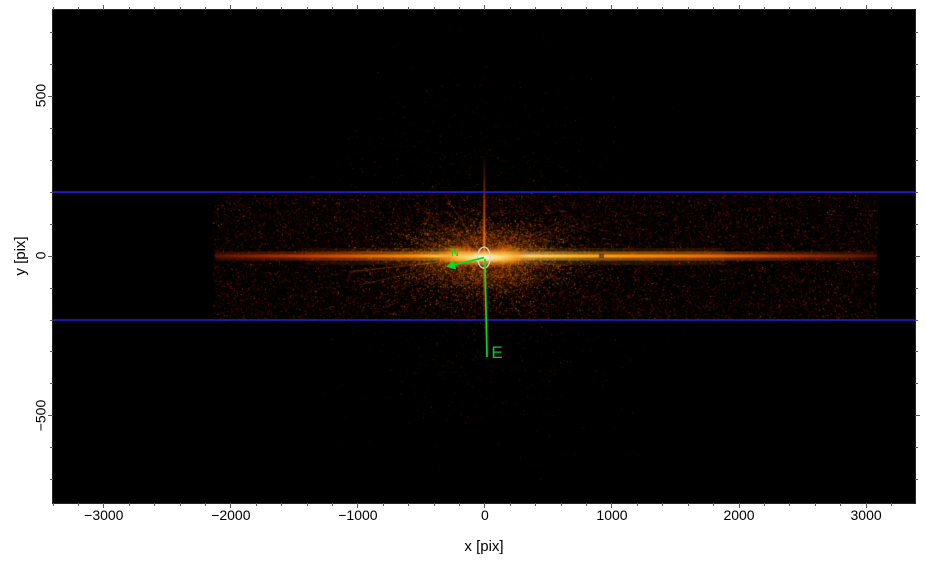 Image resolution: width=926 pixels, height=565 pixels. I want to click on east-direction-line, so click(486, 308).